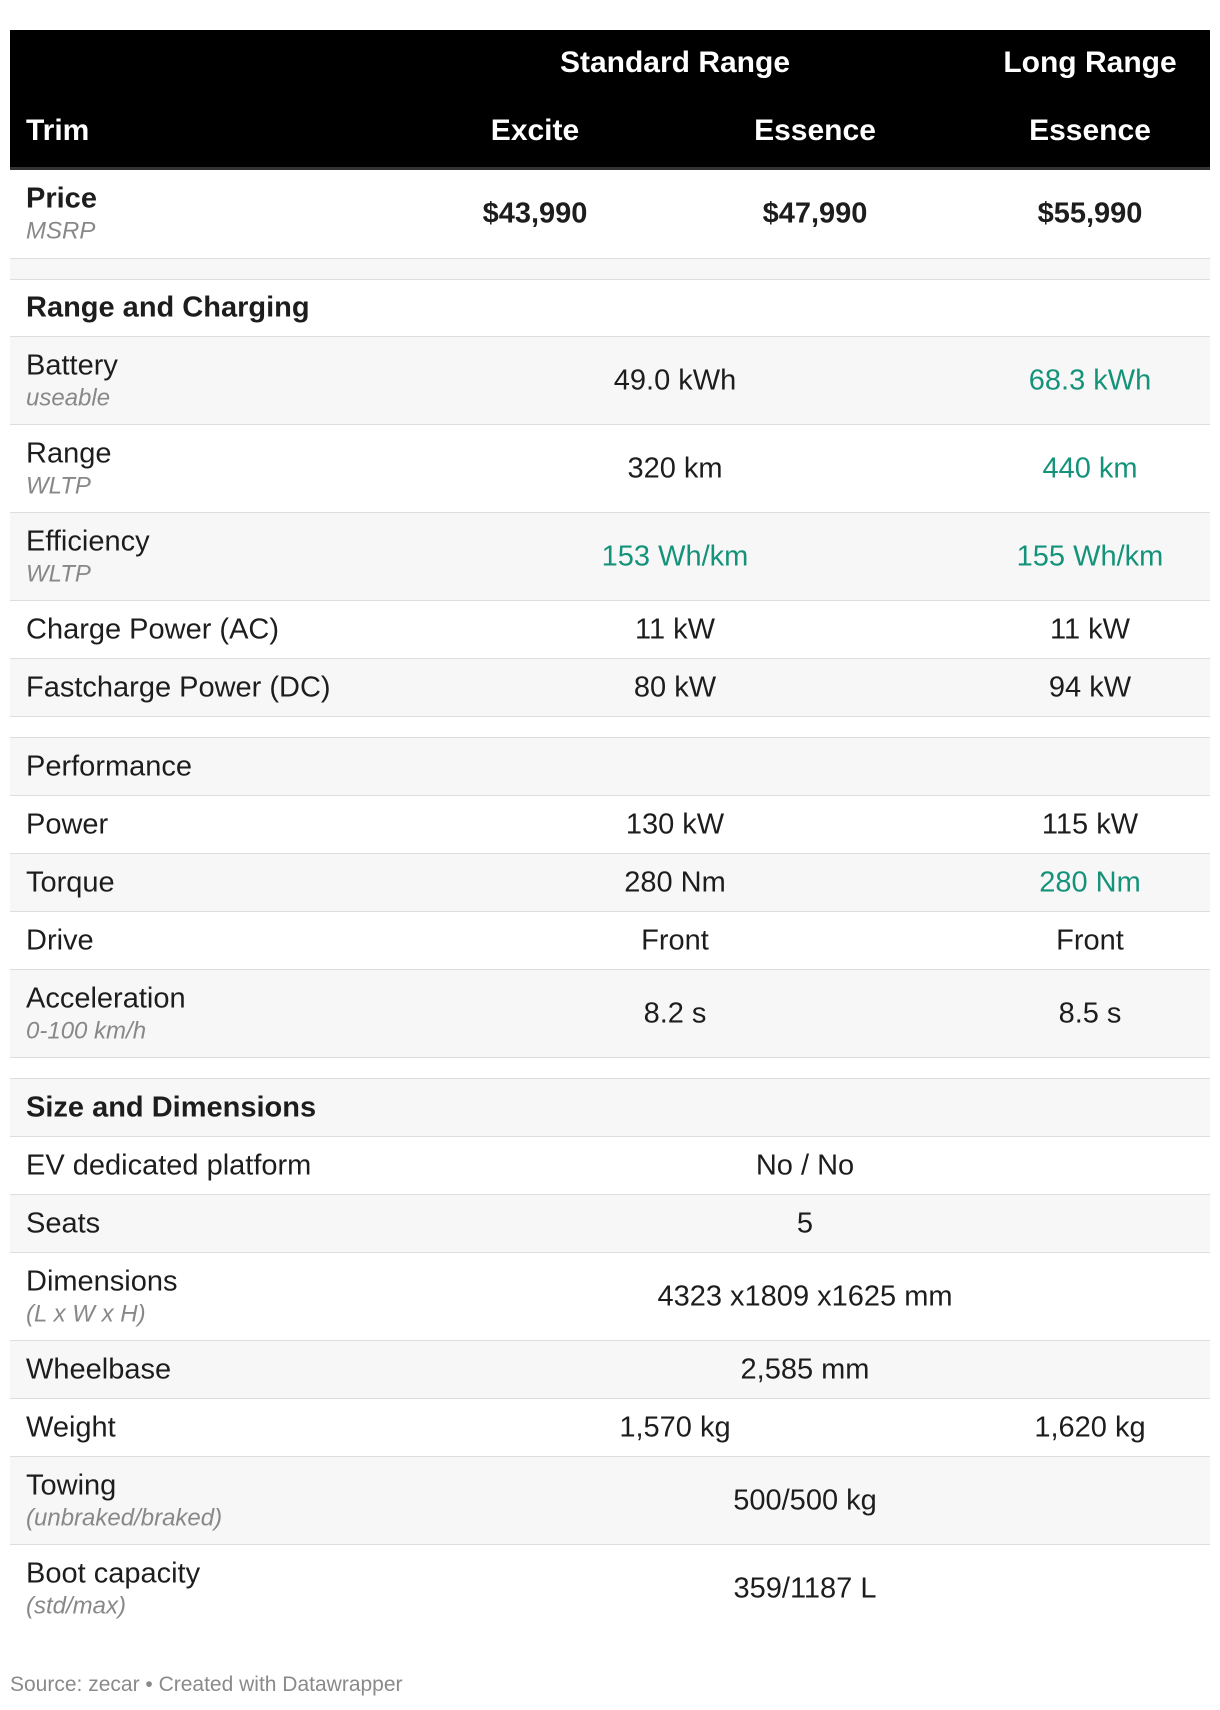 The height and width of the screenshot is (1710, 1220). What do you see at coordinates (1090, 556) in the screenshot?
I see `efficiency-long: 155 Wh/km` at bounding box center [1090, 556].